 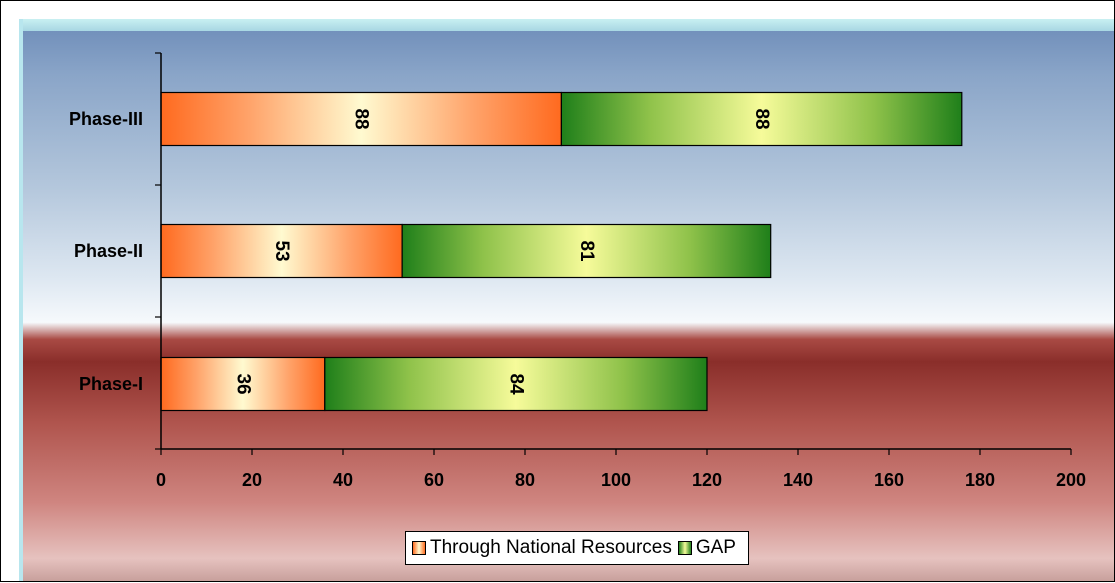 What do you see at coordinates (715, 547) in the screenshot?
I see `legend-label-gap: GAP` at bounding box center [715, 547].